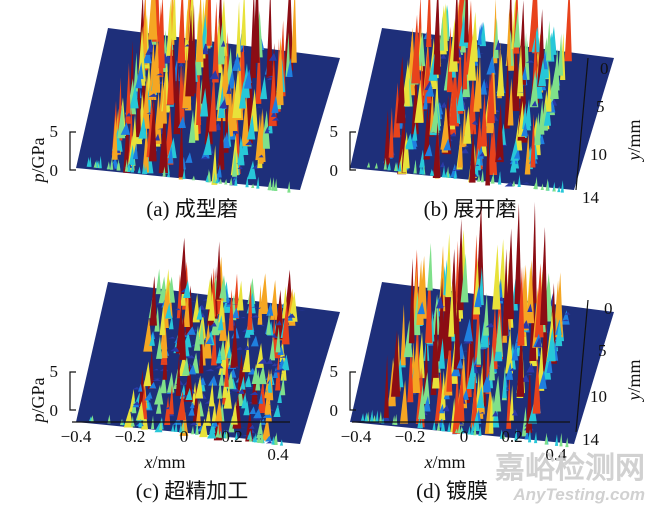 The image size is (660, 518). What do you see at coordinates (334, 410) in the screenshot?
I see `panel-d-ztick-0: 0` at bounding box center [334, 410].